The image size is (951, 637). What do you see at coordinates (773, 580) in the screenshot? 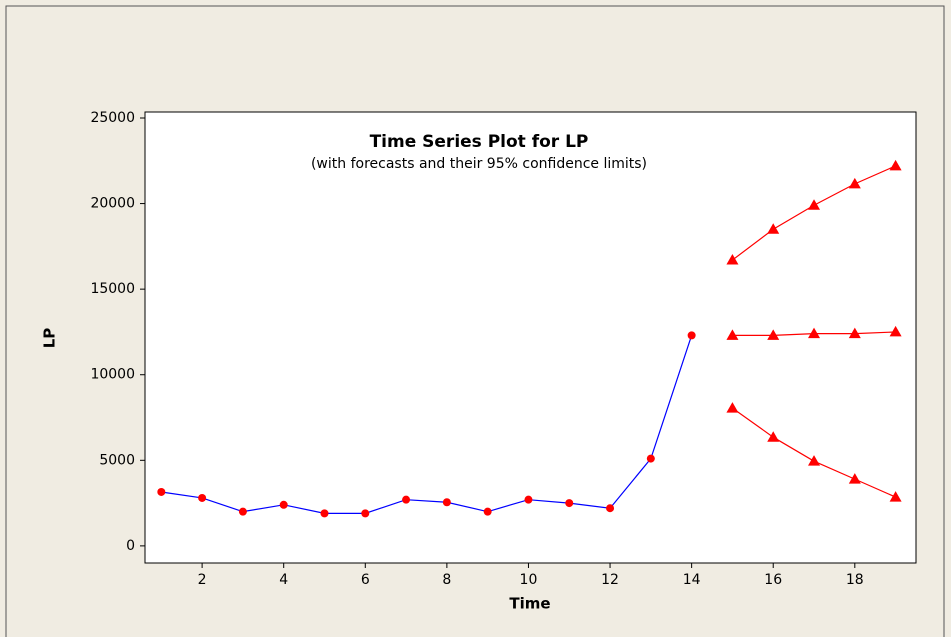
I see `x-tick-label: 16` at bounding box center [773, 580].